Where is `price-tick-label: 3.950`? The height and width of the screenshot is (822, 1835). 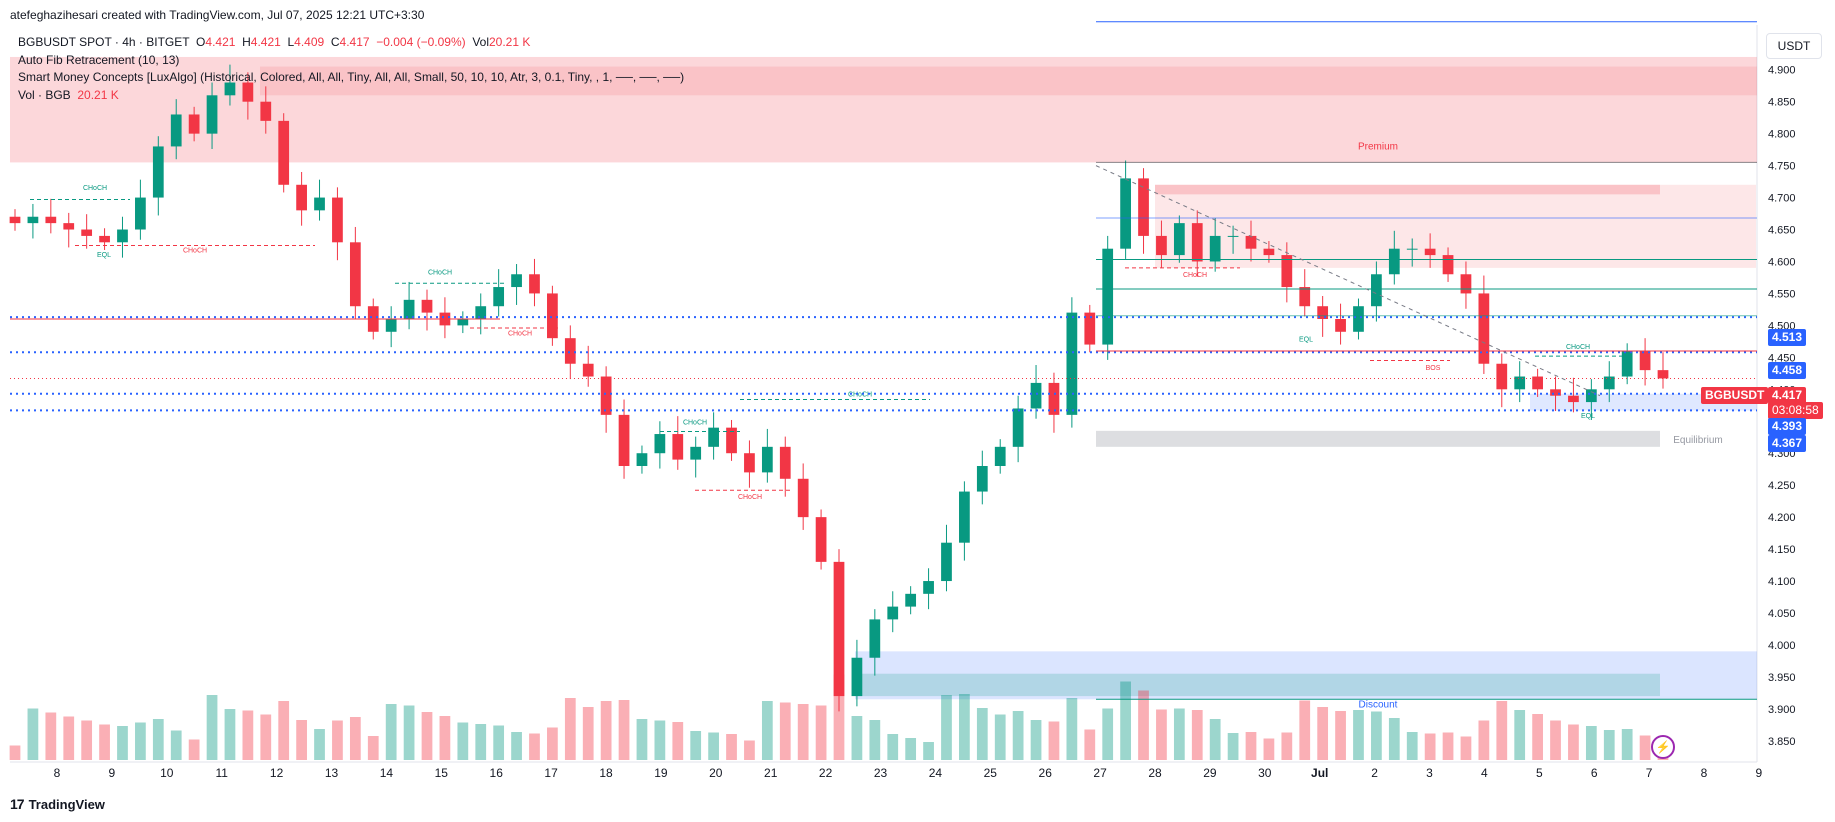
price-tick-label: 3.950 is located at coordinates (1782, 678).